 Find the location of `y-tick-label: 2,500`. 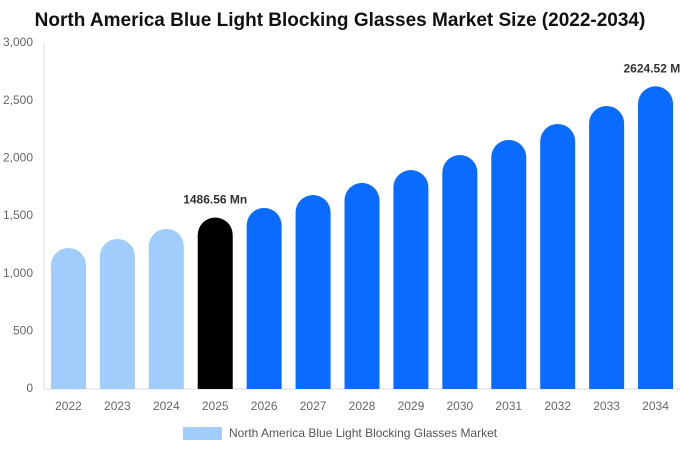

y-tick-label: 2,500 is located at coordinates (18, 100).